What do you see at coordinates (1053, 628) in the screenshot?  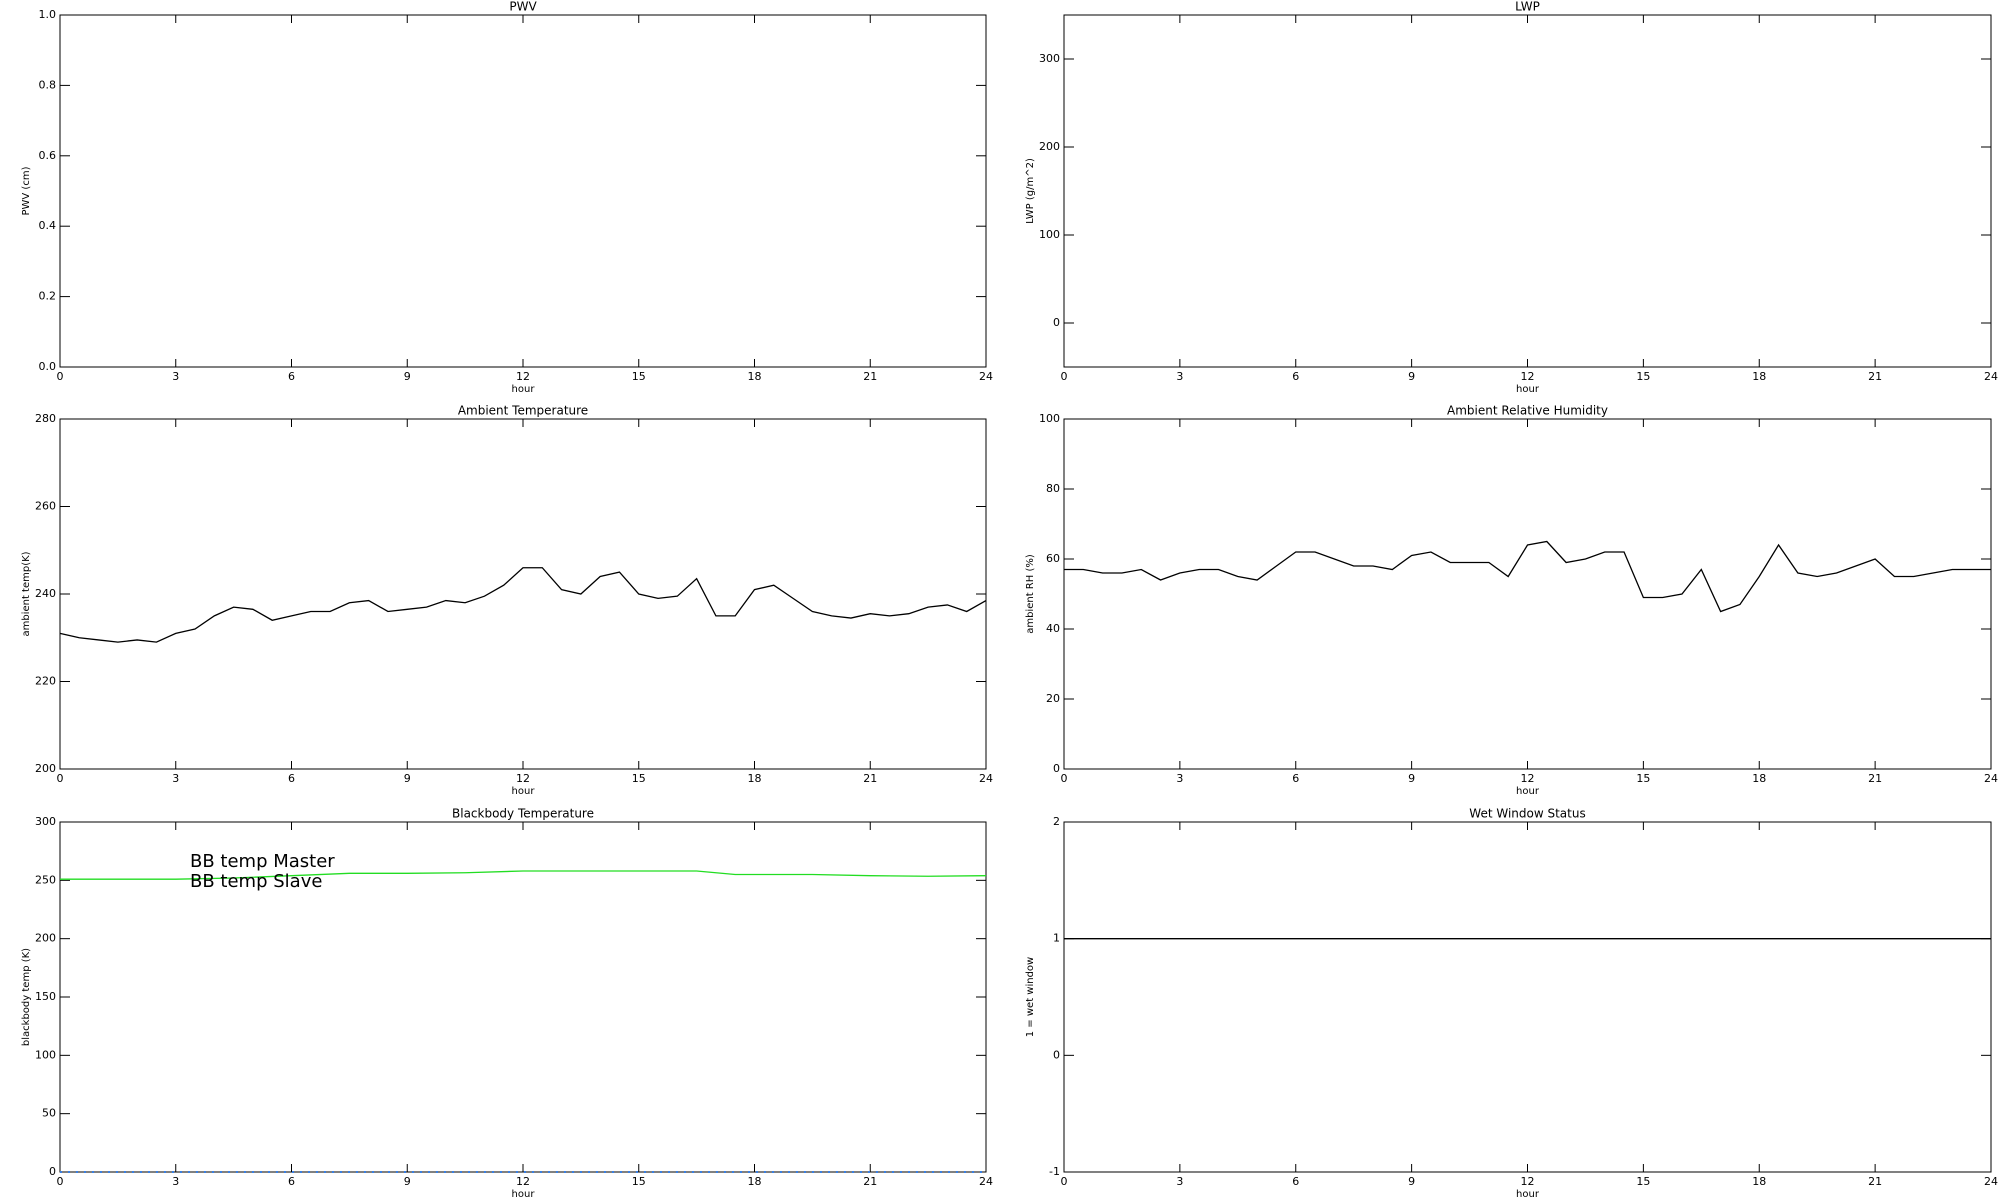 I see `y-tick-label: 40` at bounding box center [1053, 628].